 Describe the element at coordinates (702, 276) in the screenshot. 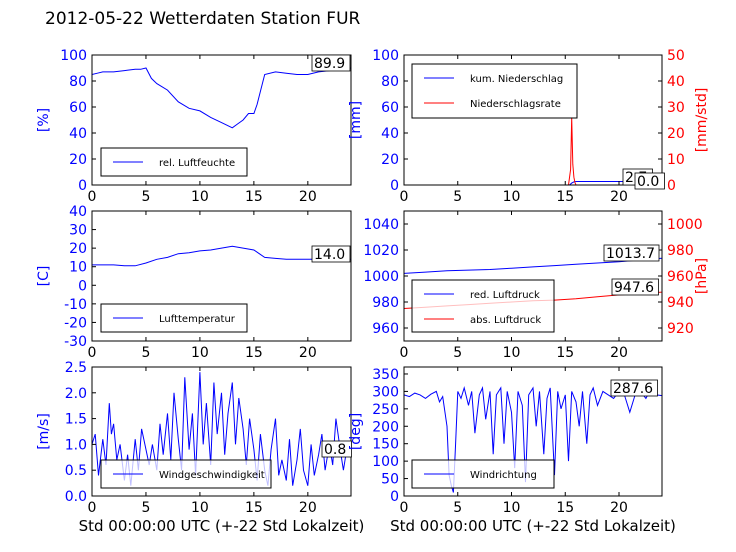

I see `y2-axis-label: [hPa]` at that location.